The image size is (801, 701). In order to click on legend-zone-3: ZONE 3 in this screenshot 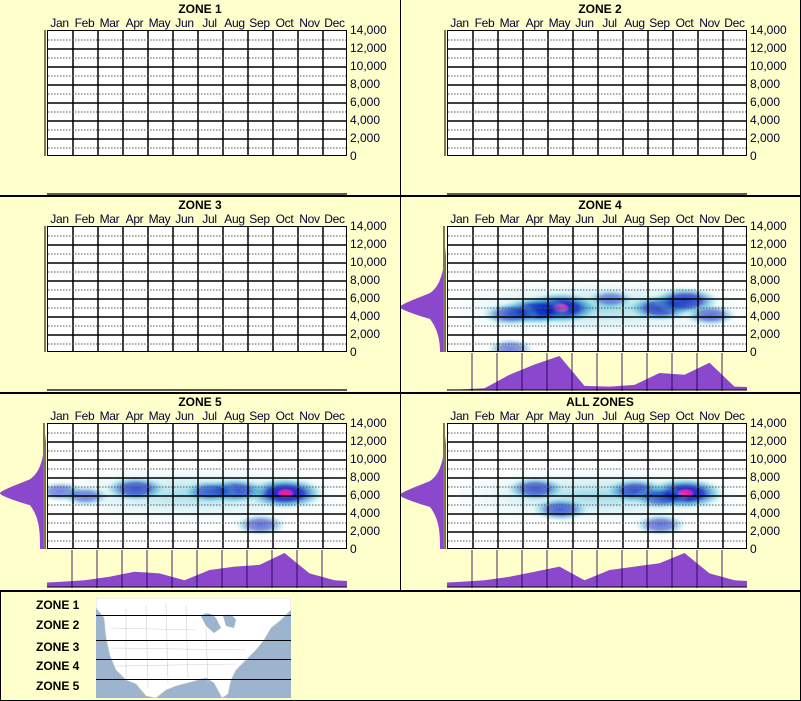, I will do `click(58, 647)`.